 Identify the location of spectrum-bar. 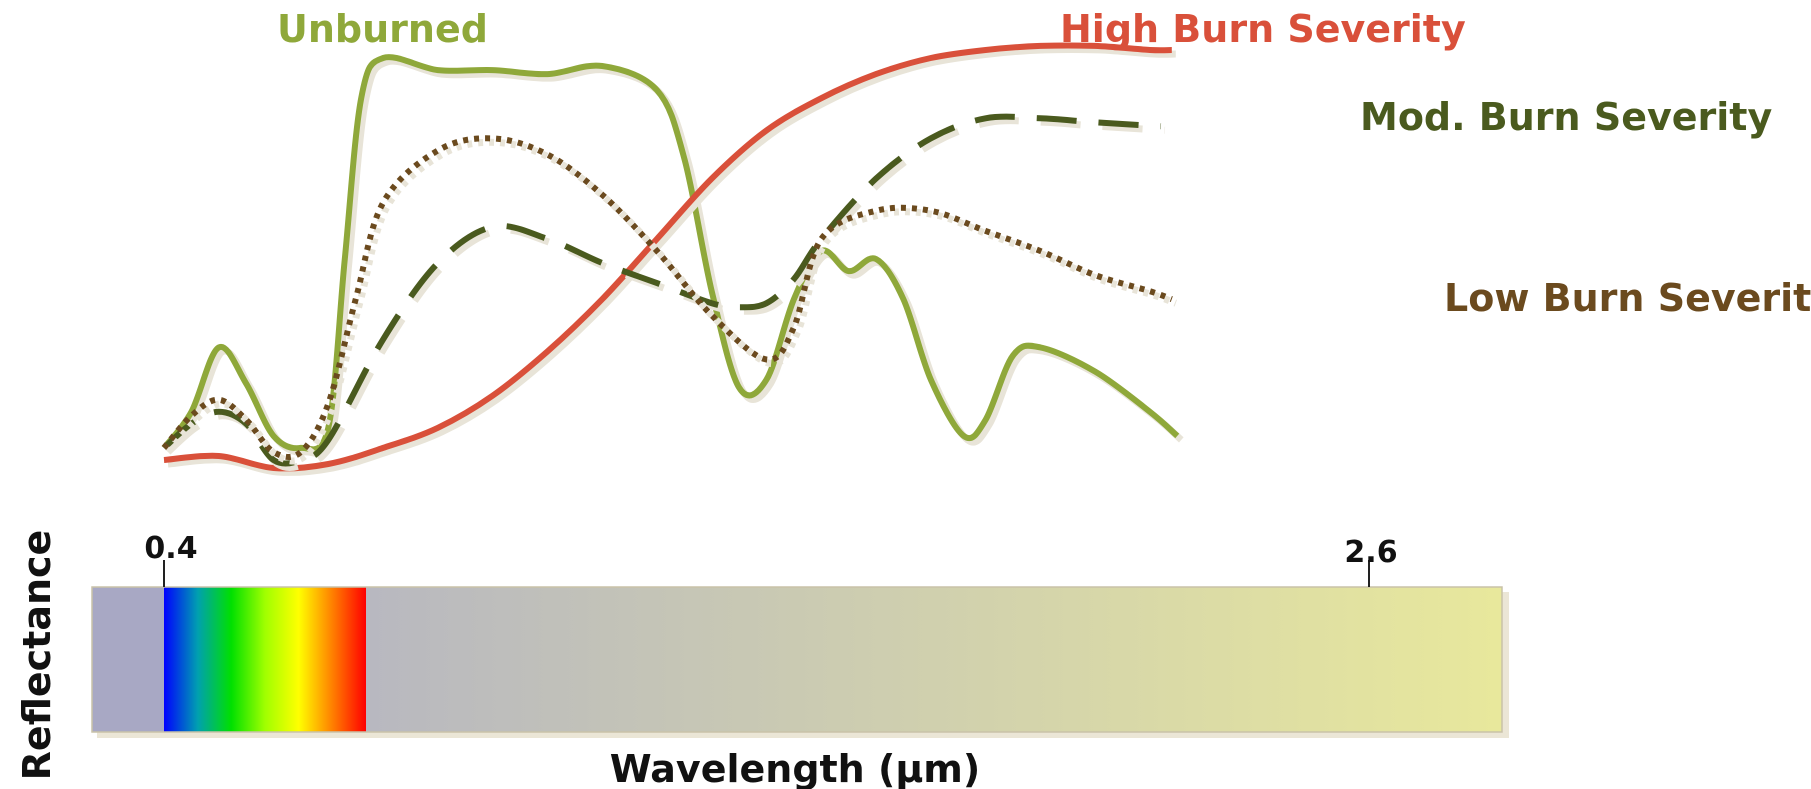
(800, 662).